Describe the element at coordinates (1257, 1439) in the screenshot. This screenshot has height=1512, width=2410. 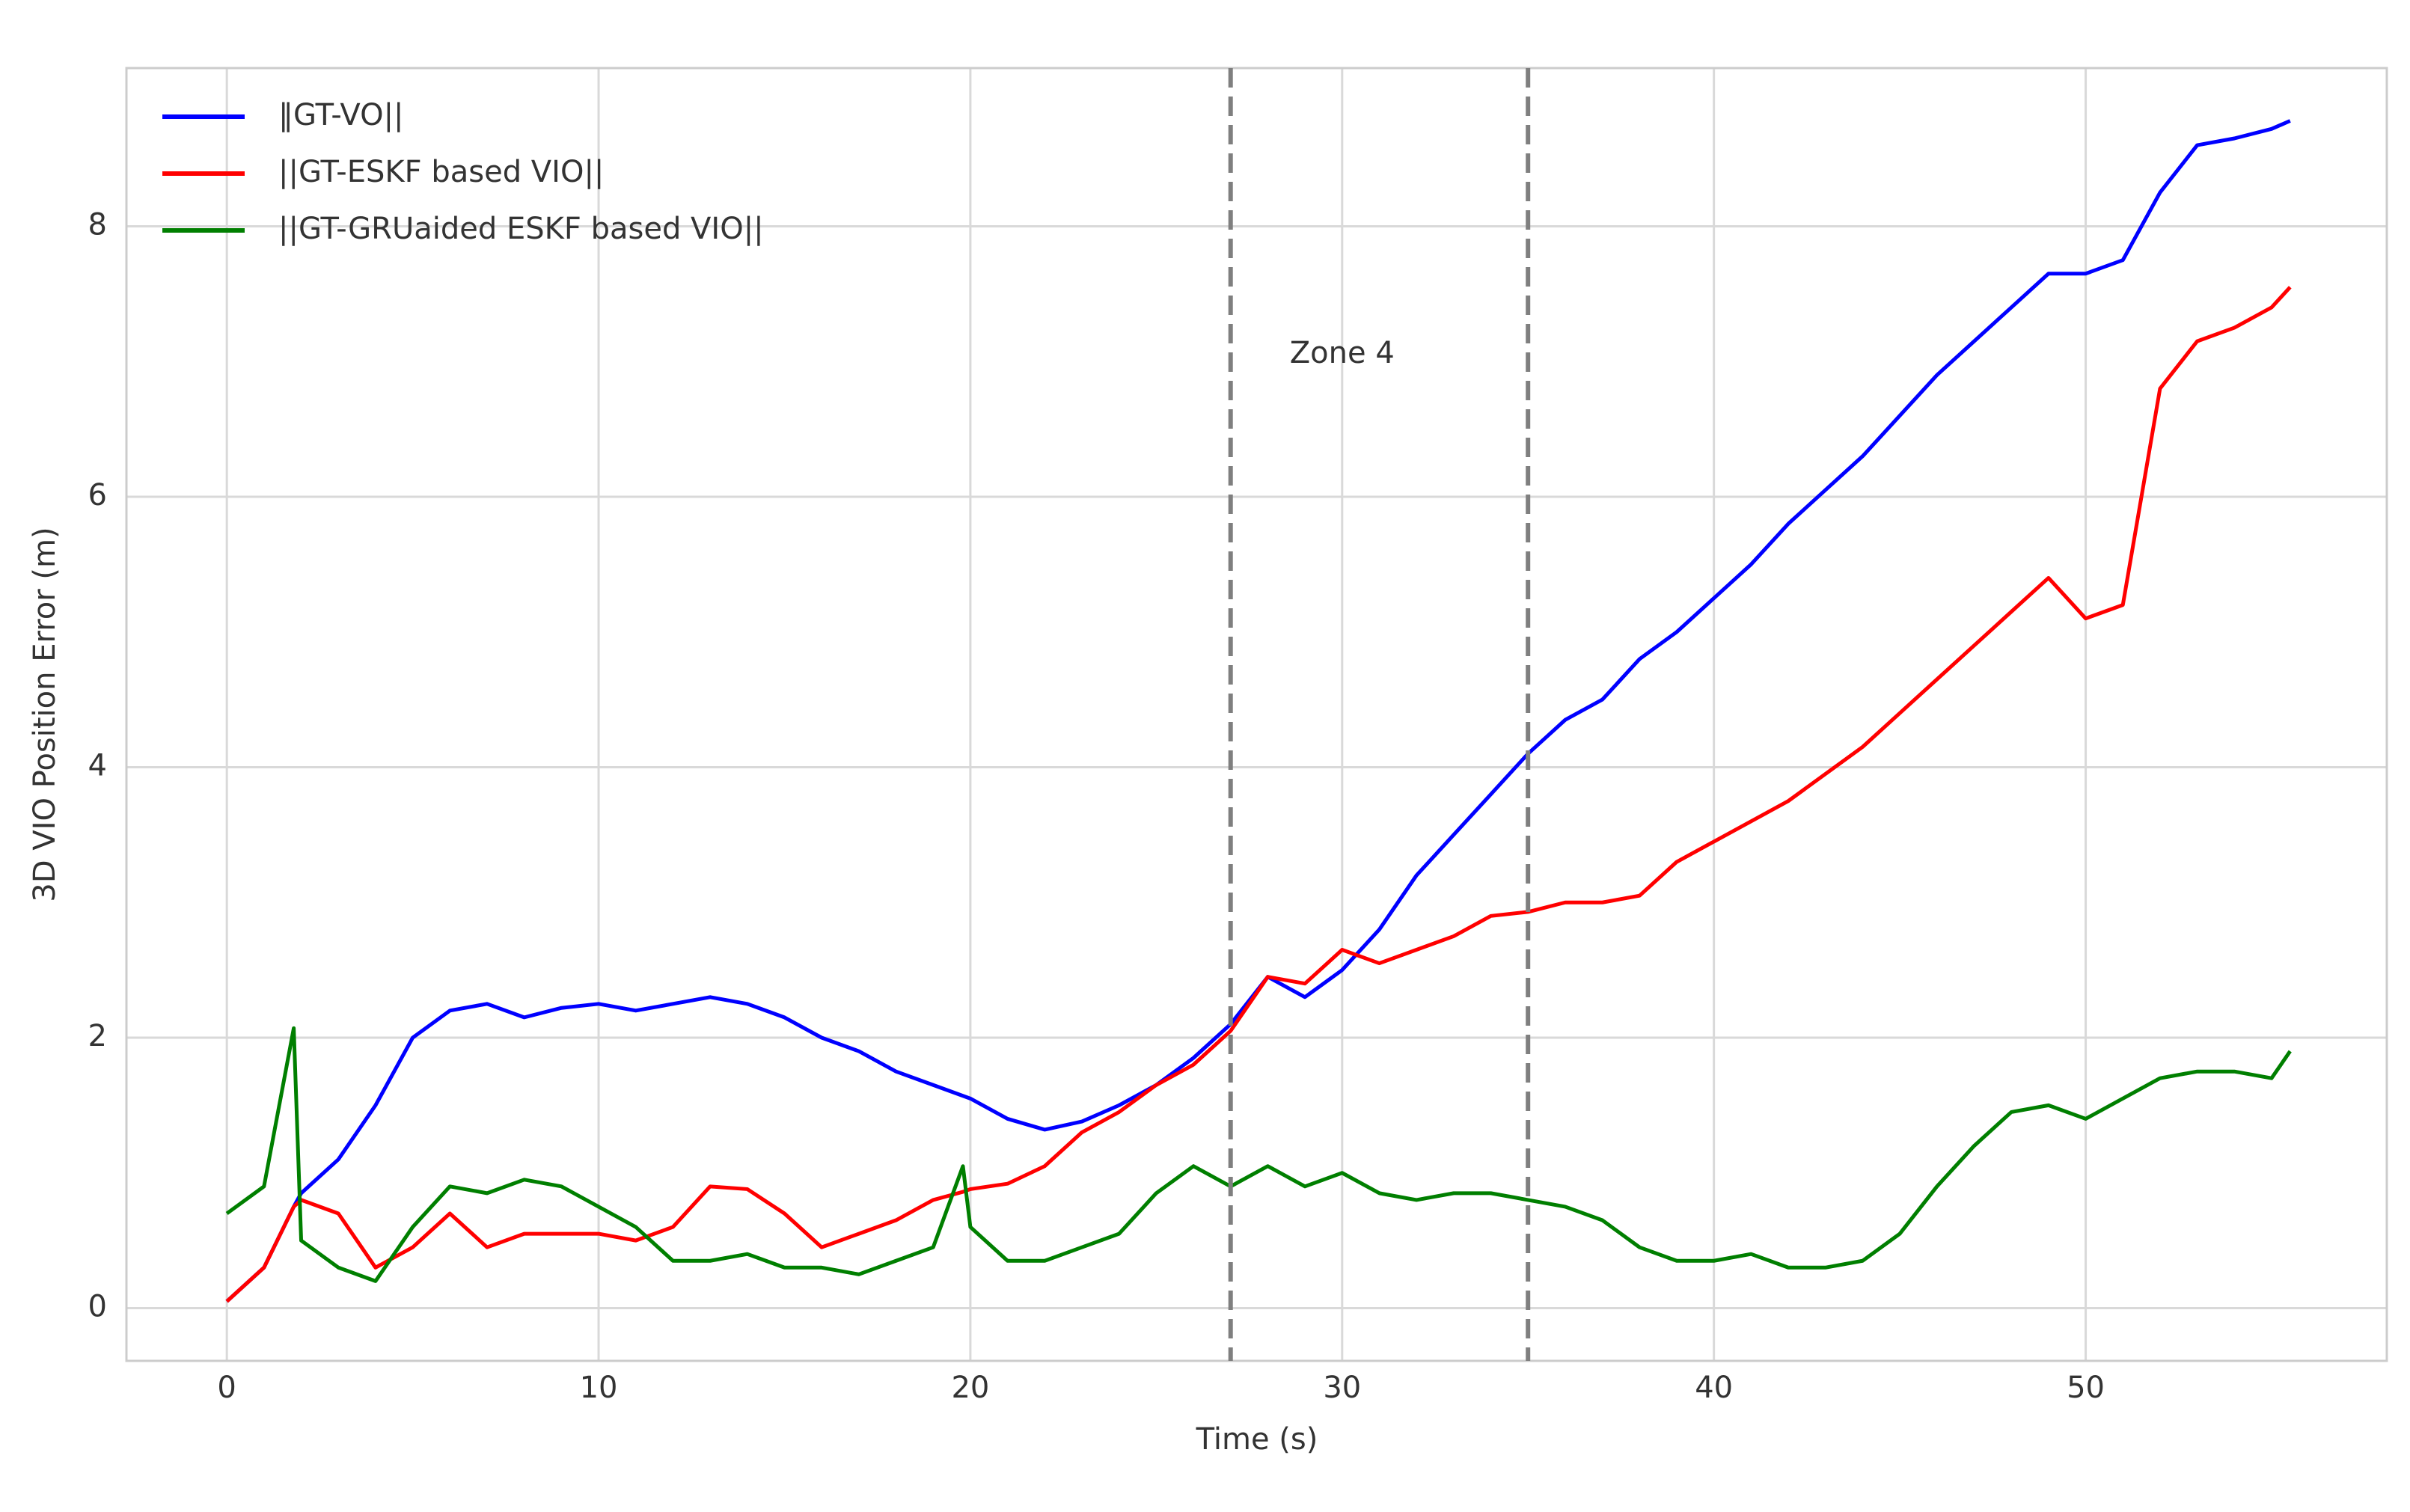
I see `x-axis-label: Time (s)` at that location.